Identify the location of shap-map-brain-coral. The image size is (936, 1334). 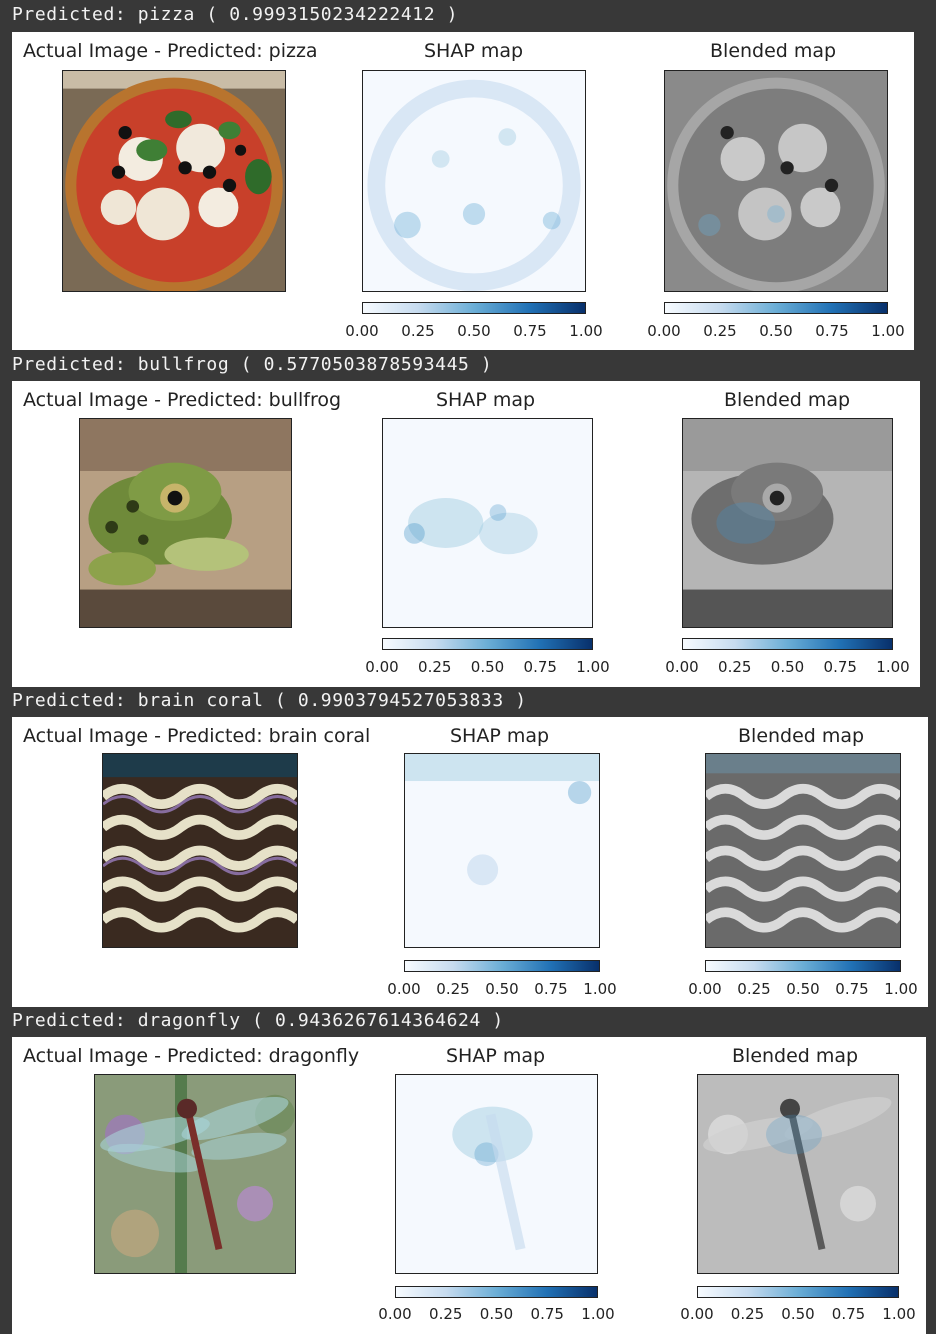
(502, 850).